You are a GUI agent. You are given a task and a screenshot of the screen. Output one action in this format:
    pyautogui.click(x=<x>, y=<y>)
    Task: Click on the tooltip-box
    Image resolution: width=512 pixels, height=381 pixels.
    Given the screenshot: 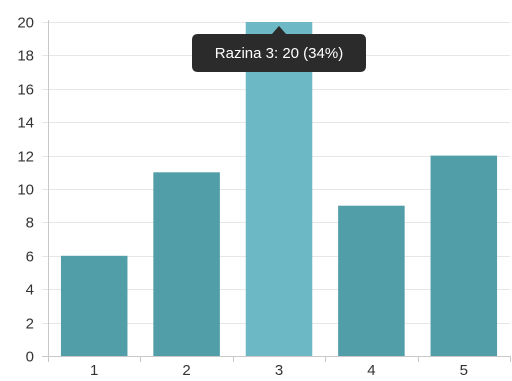 What is the action you would take?
    pyautogui.click(x=279, y=49)
    